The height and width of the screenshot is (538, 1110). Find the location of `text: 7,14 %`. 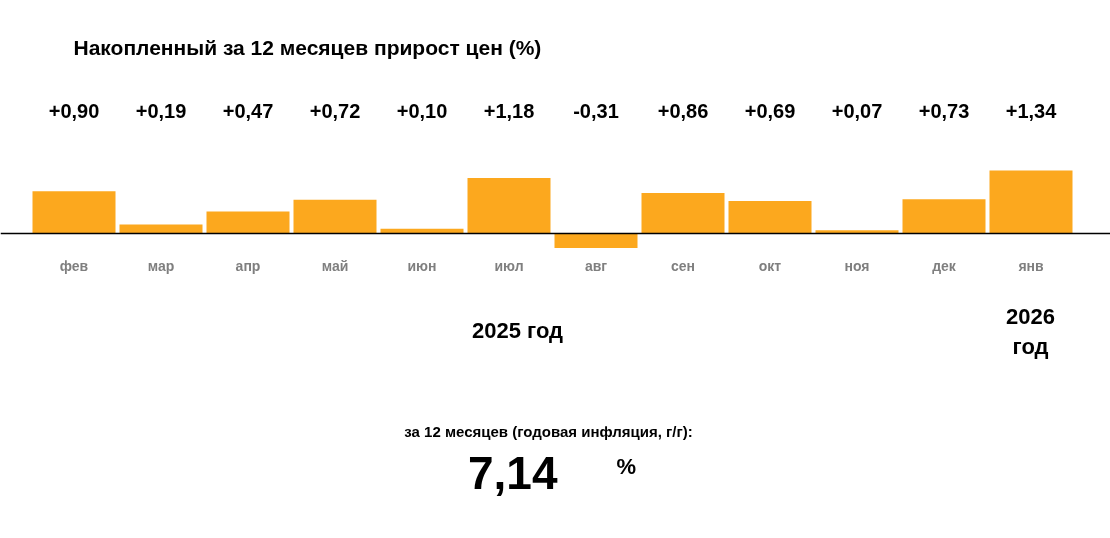

text: 7,14 % is located at coordinates (552, 472).